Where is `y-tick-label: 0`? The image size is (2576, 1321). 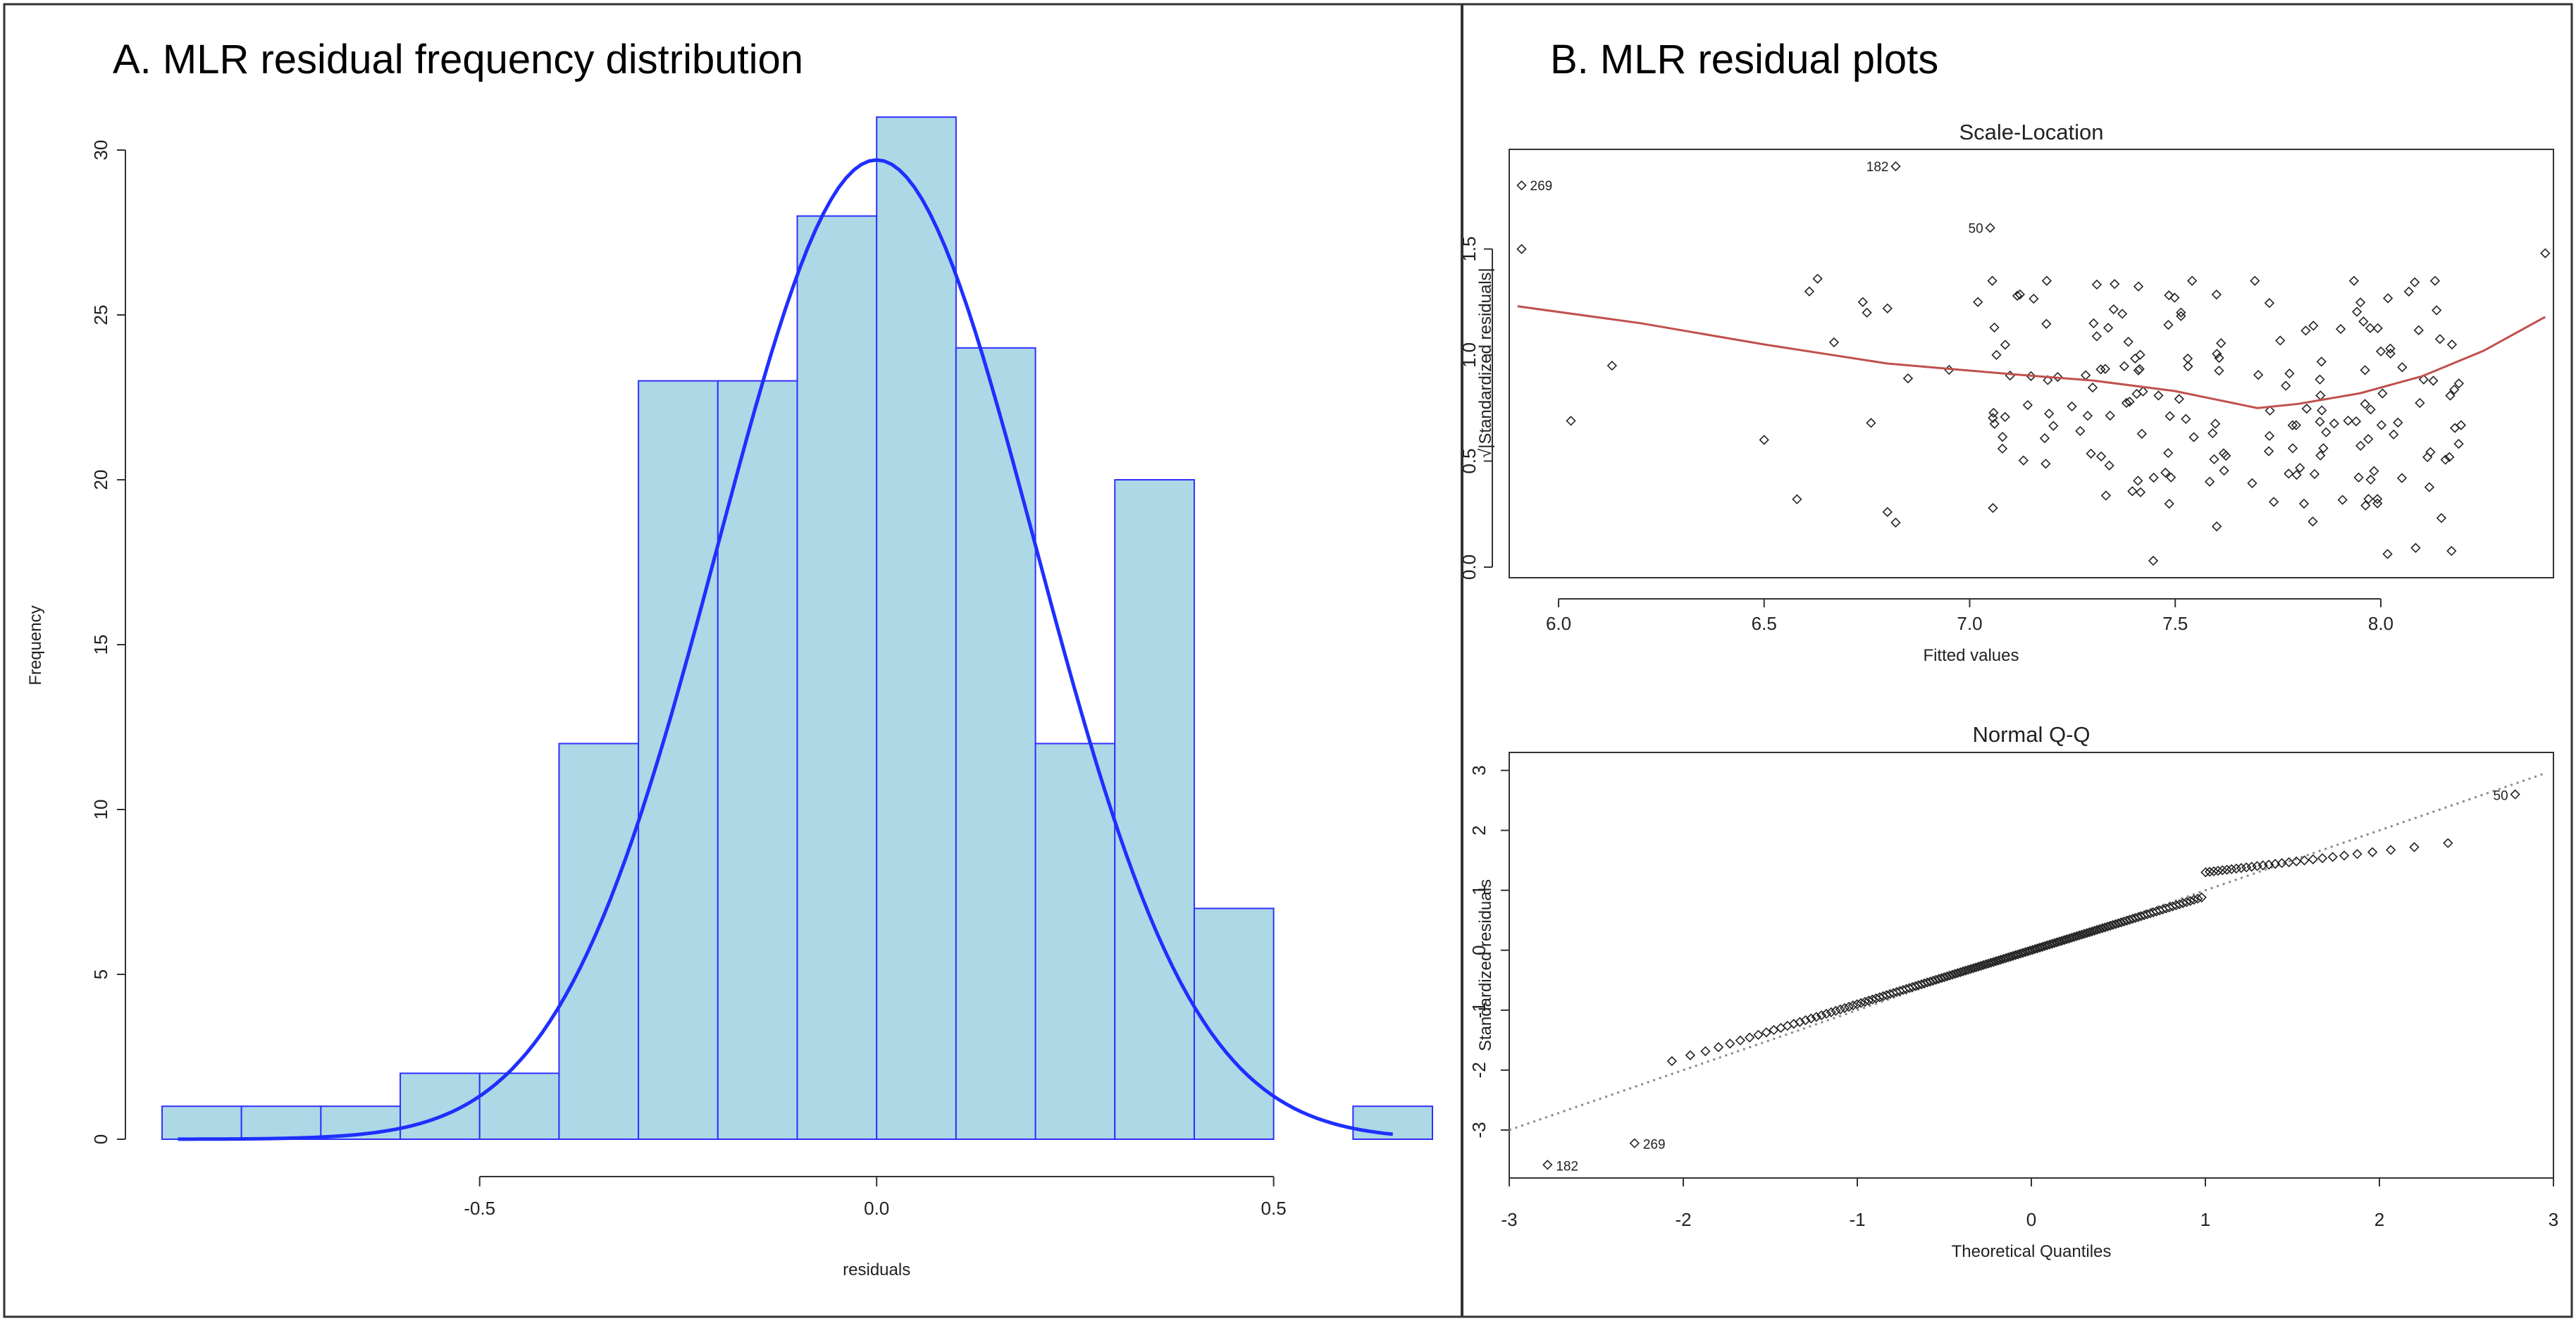 y-tick-label: 0 is located at coordinates (100, 1139).